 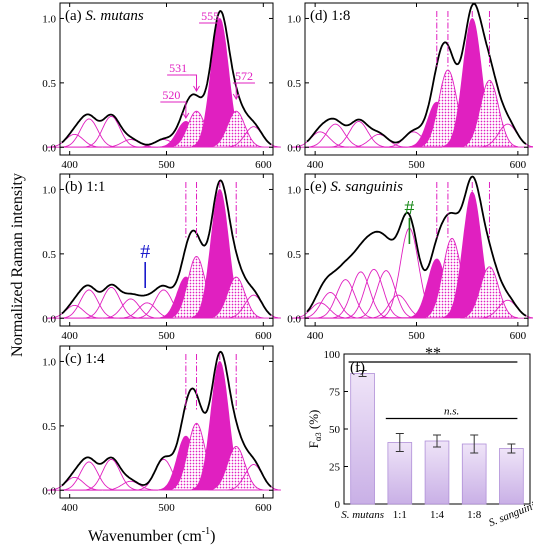 I want to click on category-label: 1:4, so click(x=437, y=515).